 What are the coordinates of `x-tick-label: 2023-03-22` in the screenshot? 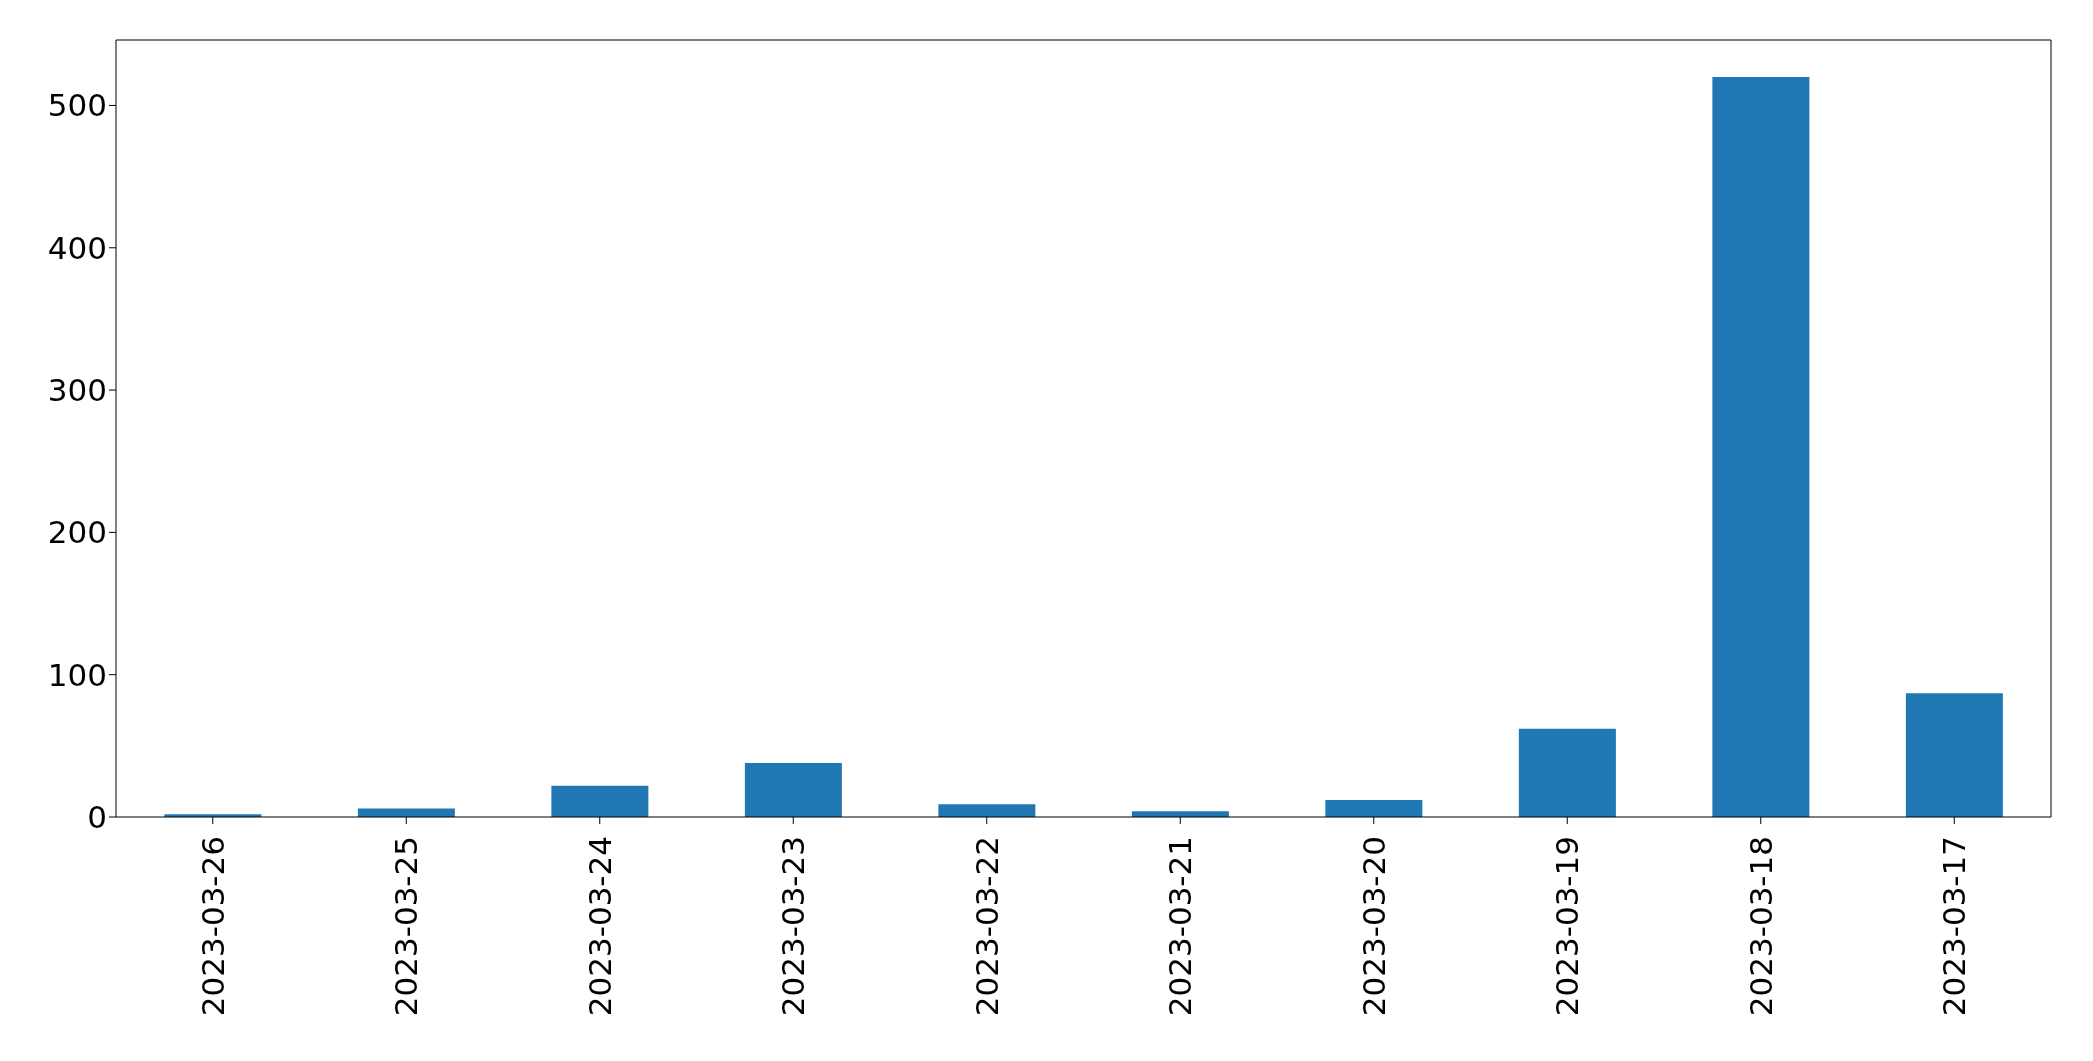 It's located at (986, 926).